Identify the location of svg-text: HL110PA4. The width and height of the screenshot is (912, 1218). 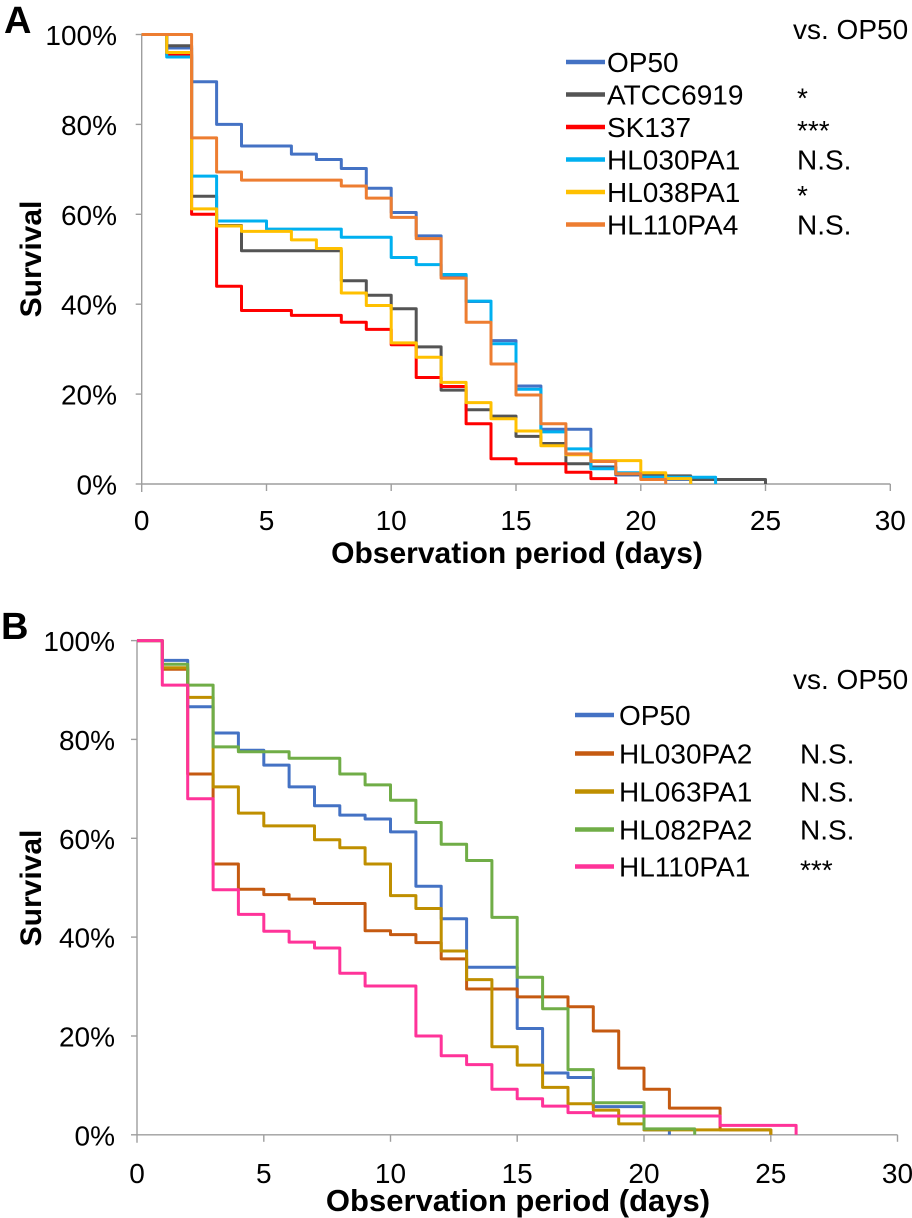
(672, 225).